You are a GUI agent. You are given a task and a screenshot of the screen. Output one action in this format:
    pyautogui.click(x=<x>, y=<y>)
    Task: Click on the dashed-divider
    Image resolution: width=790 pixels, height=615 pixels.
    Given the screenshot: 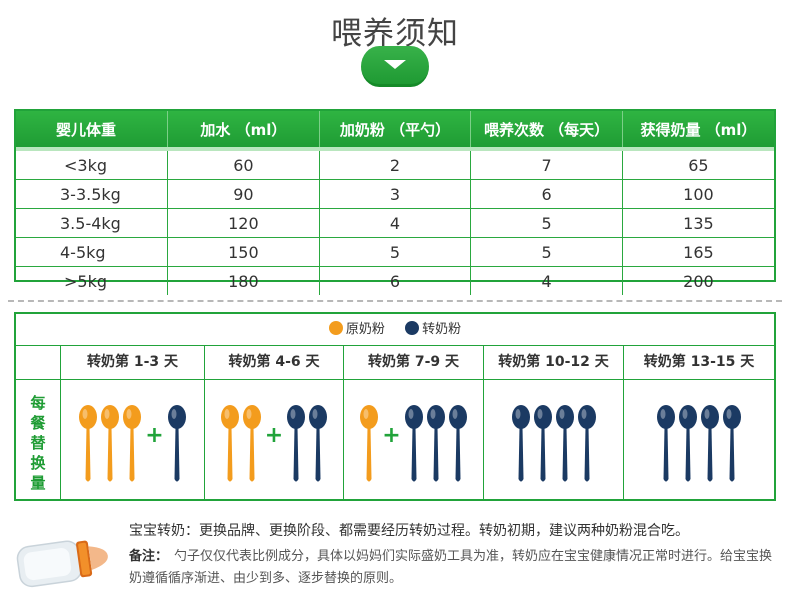 What is the action you would take?
    pyautogui.click(x=395, y=301)
    